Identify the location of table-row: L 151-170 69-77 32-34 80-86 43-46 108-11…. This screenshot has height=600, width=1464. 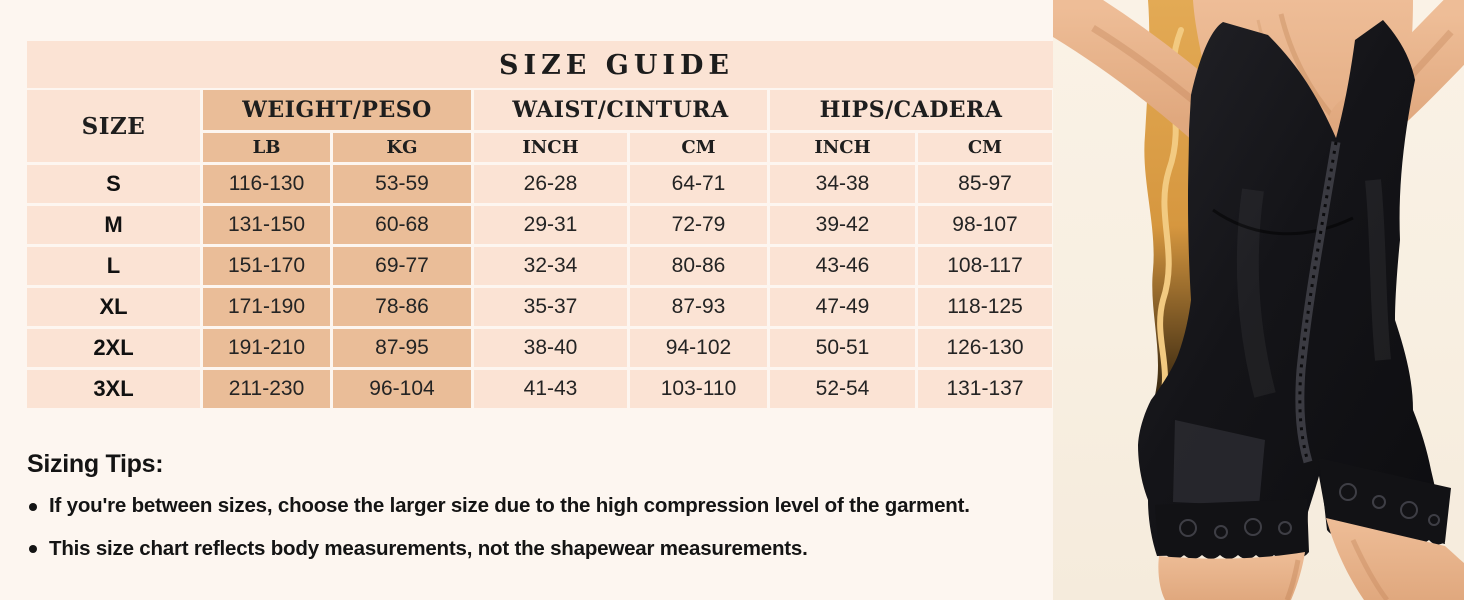
(539, 266).